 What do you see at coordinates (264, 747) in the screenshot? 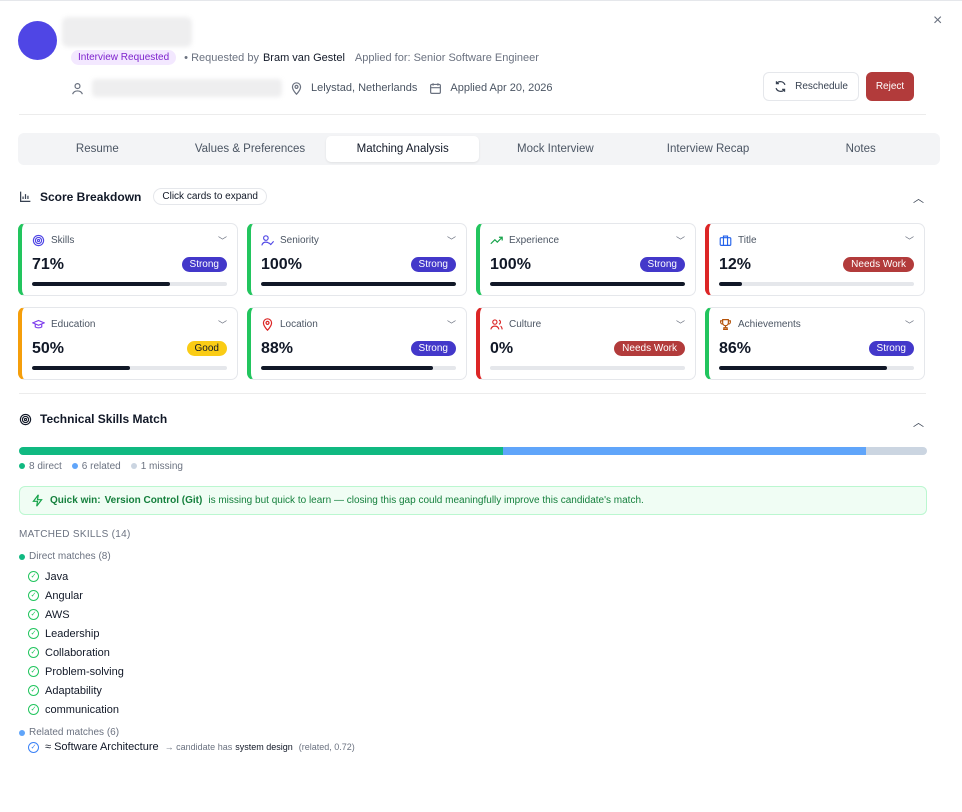
I see `candidate-skill: system design` at bounding box center [264, 747].